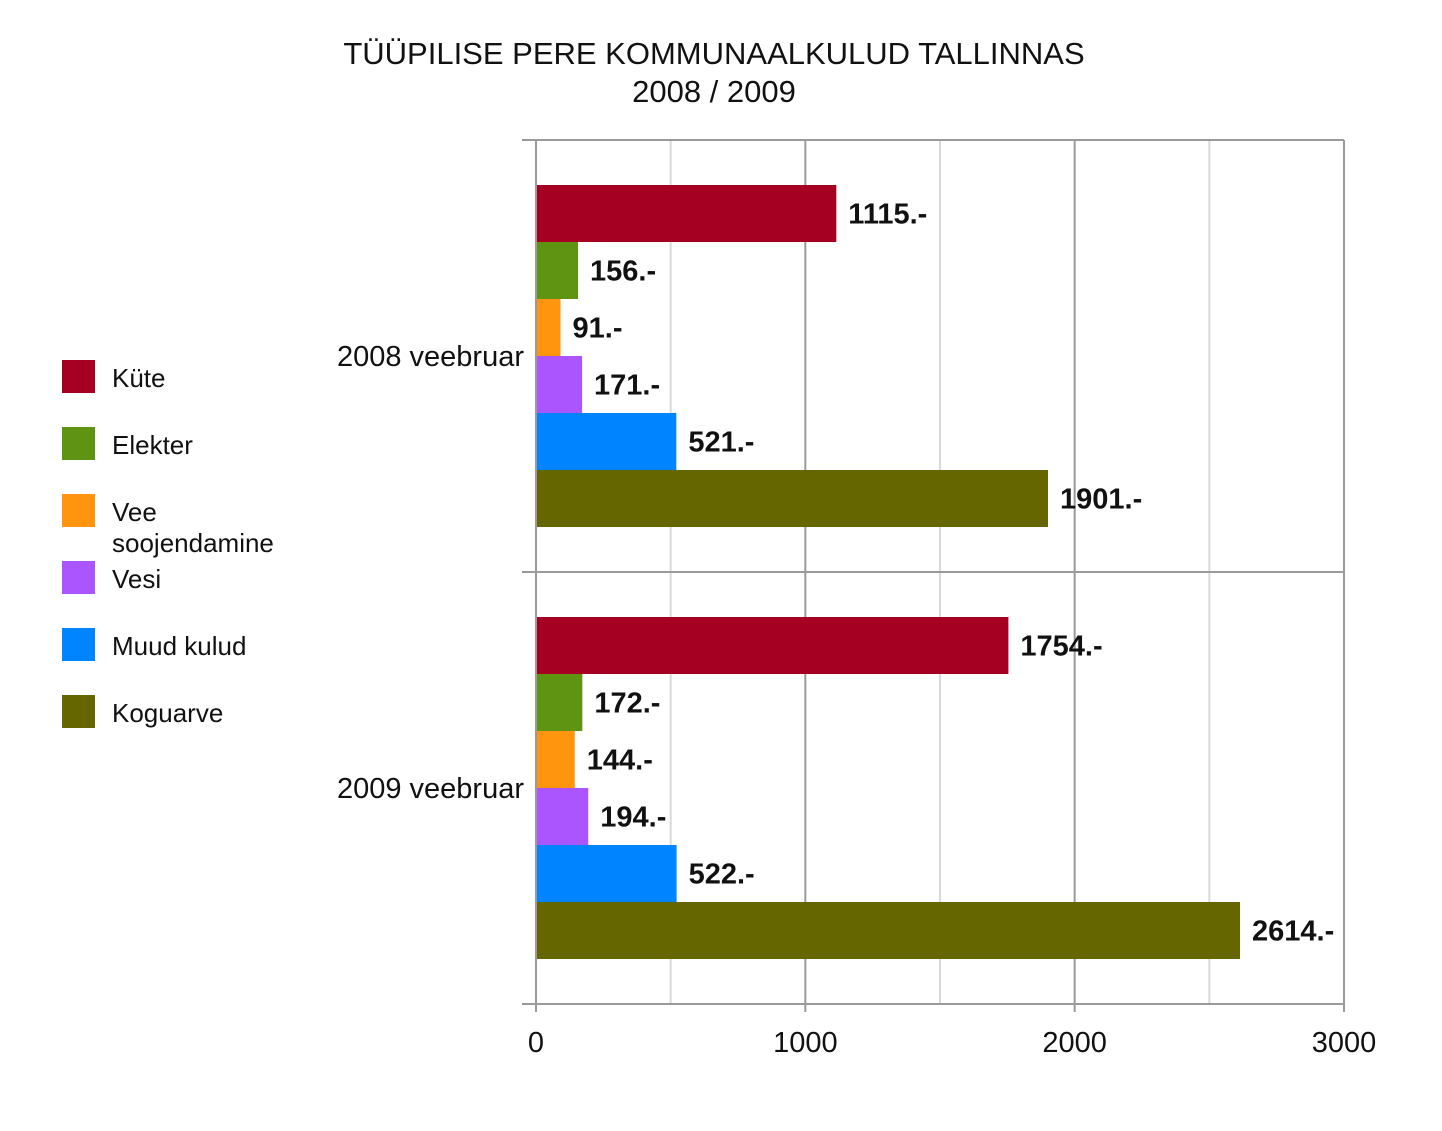 The height and width of the screenshot is (1131, 1442). I want to click on legend-label-line: Vesi, so click(136, 579).